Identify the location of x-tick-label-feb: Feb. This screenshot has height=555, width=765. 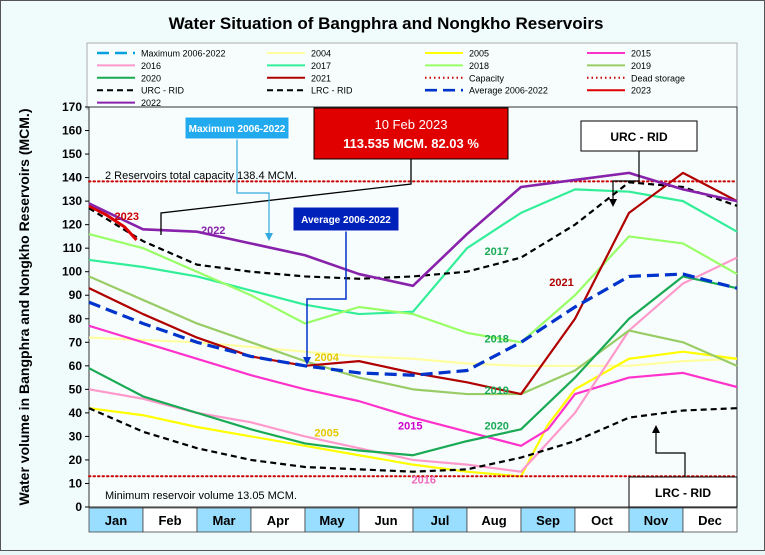
(169, 520).